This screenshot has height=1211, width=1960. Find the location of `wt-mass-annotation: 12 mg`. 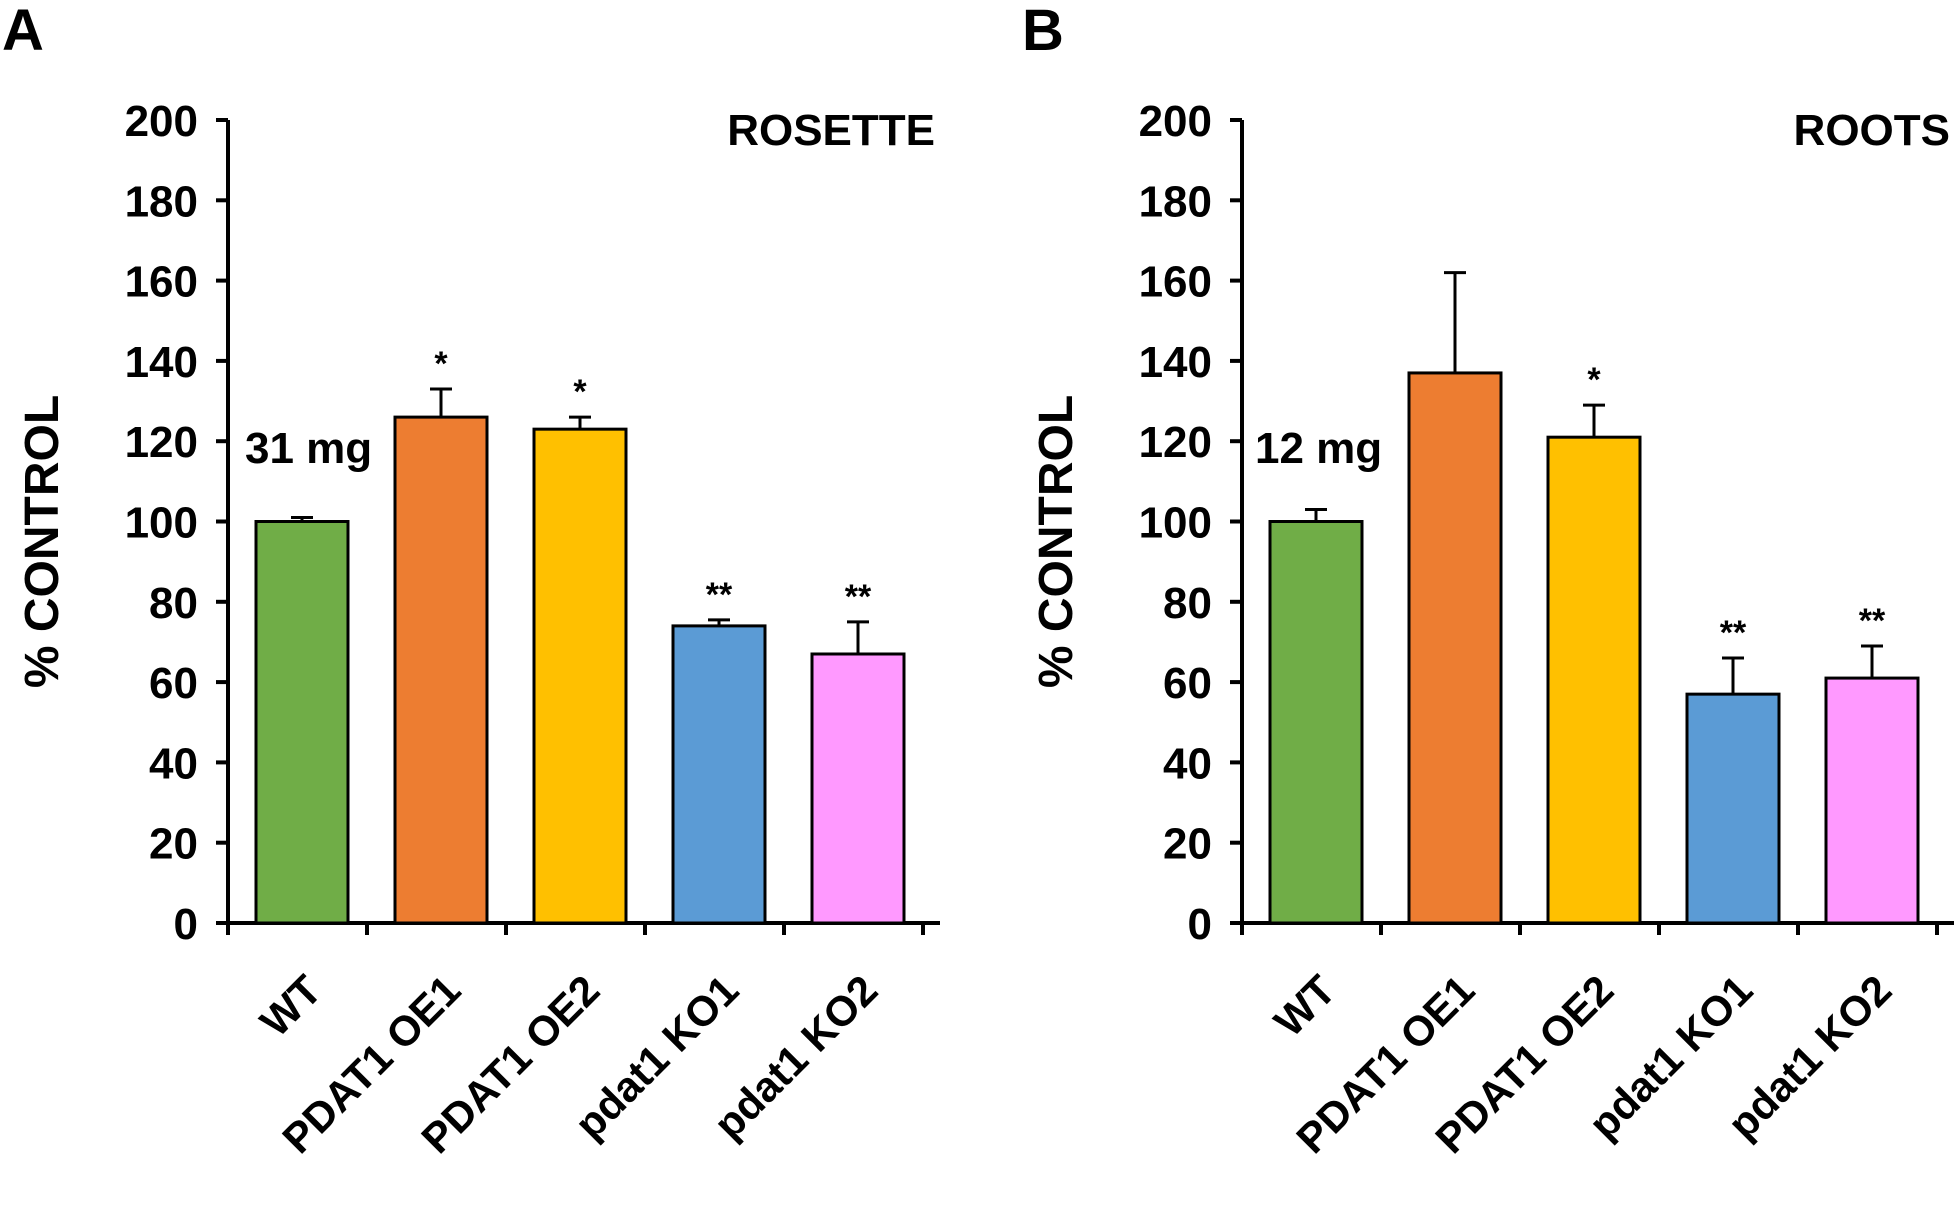

wt-mass-annotation: 12 mg is located at coordinates (1318, 448).